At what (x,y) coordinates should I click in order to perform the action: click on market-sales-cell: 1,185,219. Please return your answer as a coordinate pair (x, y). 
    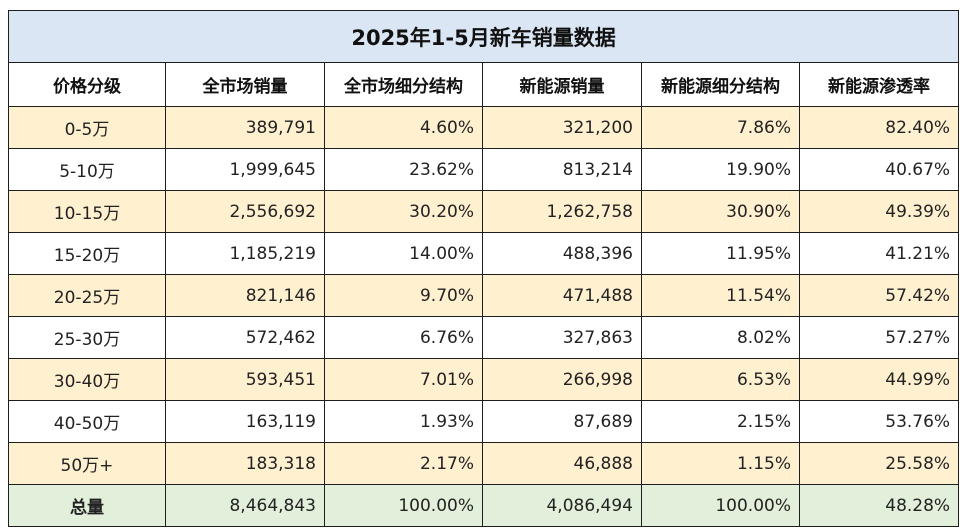
    Looking at the image, I should click on (245, 253).